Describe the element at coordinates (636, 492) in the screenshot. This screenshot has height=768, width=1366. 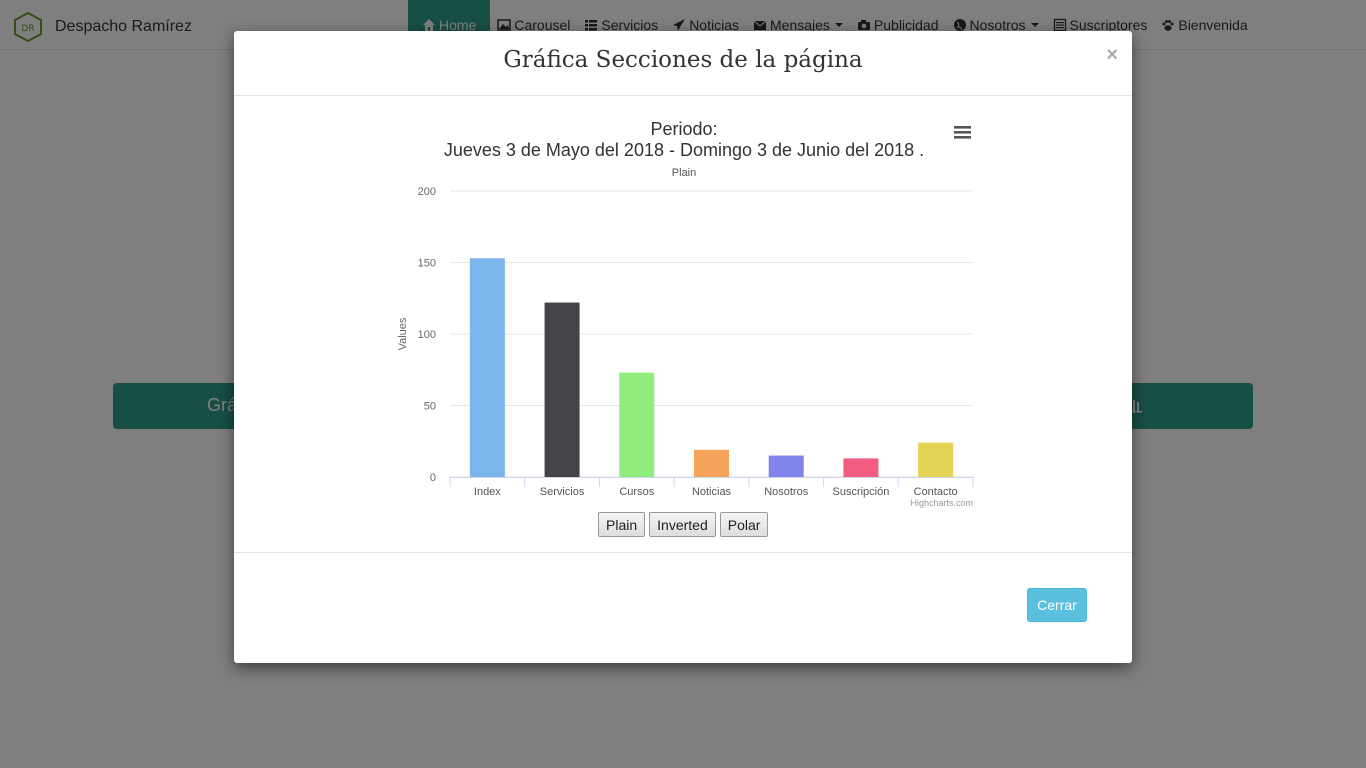
I see `x-tick-label: Cursos` at that location.